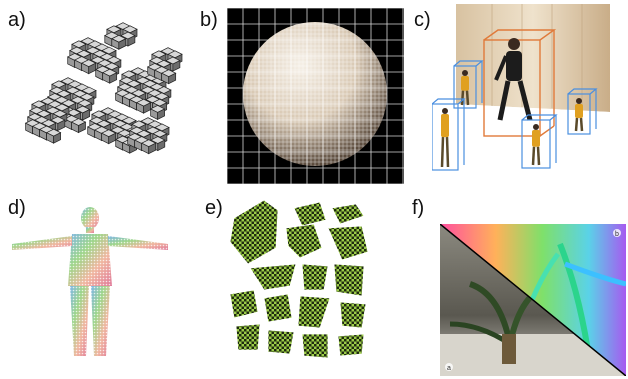 The image size is (628, 379). What do you see at coordinates (90, 281) in the screenshot?
I see `human-pointcloud-image` at bounding box center [90, 281].